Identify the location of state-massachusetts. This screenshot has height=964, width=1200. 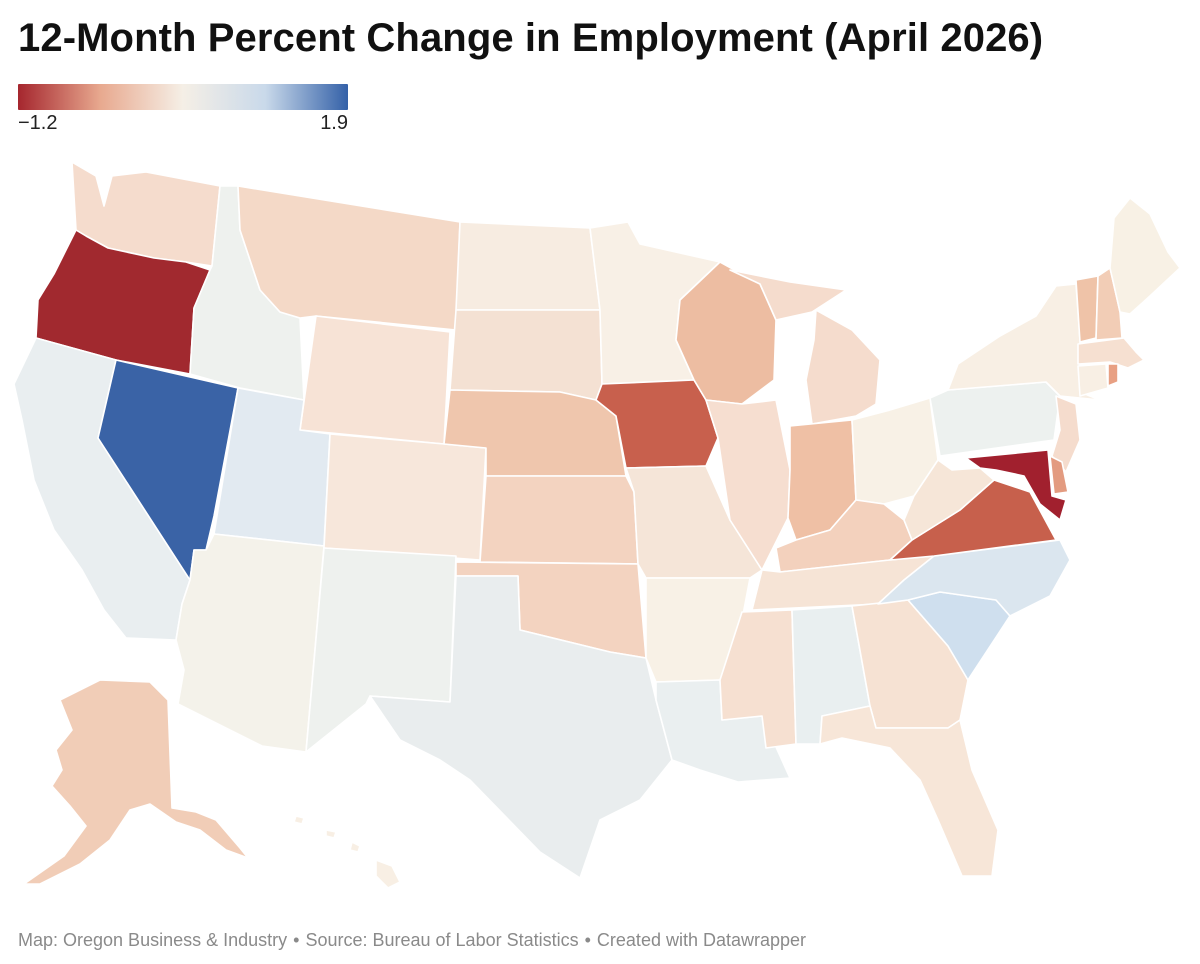
(1111, 353).